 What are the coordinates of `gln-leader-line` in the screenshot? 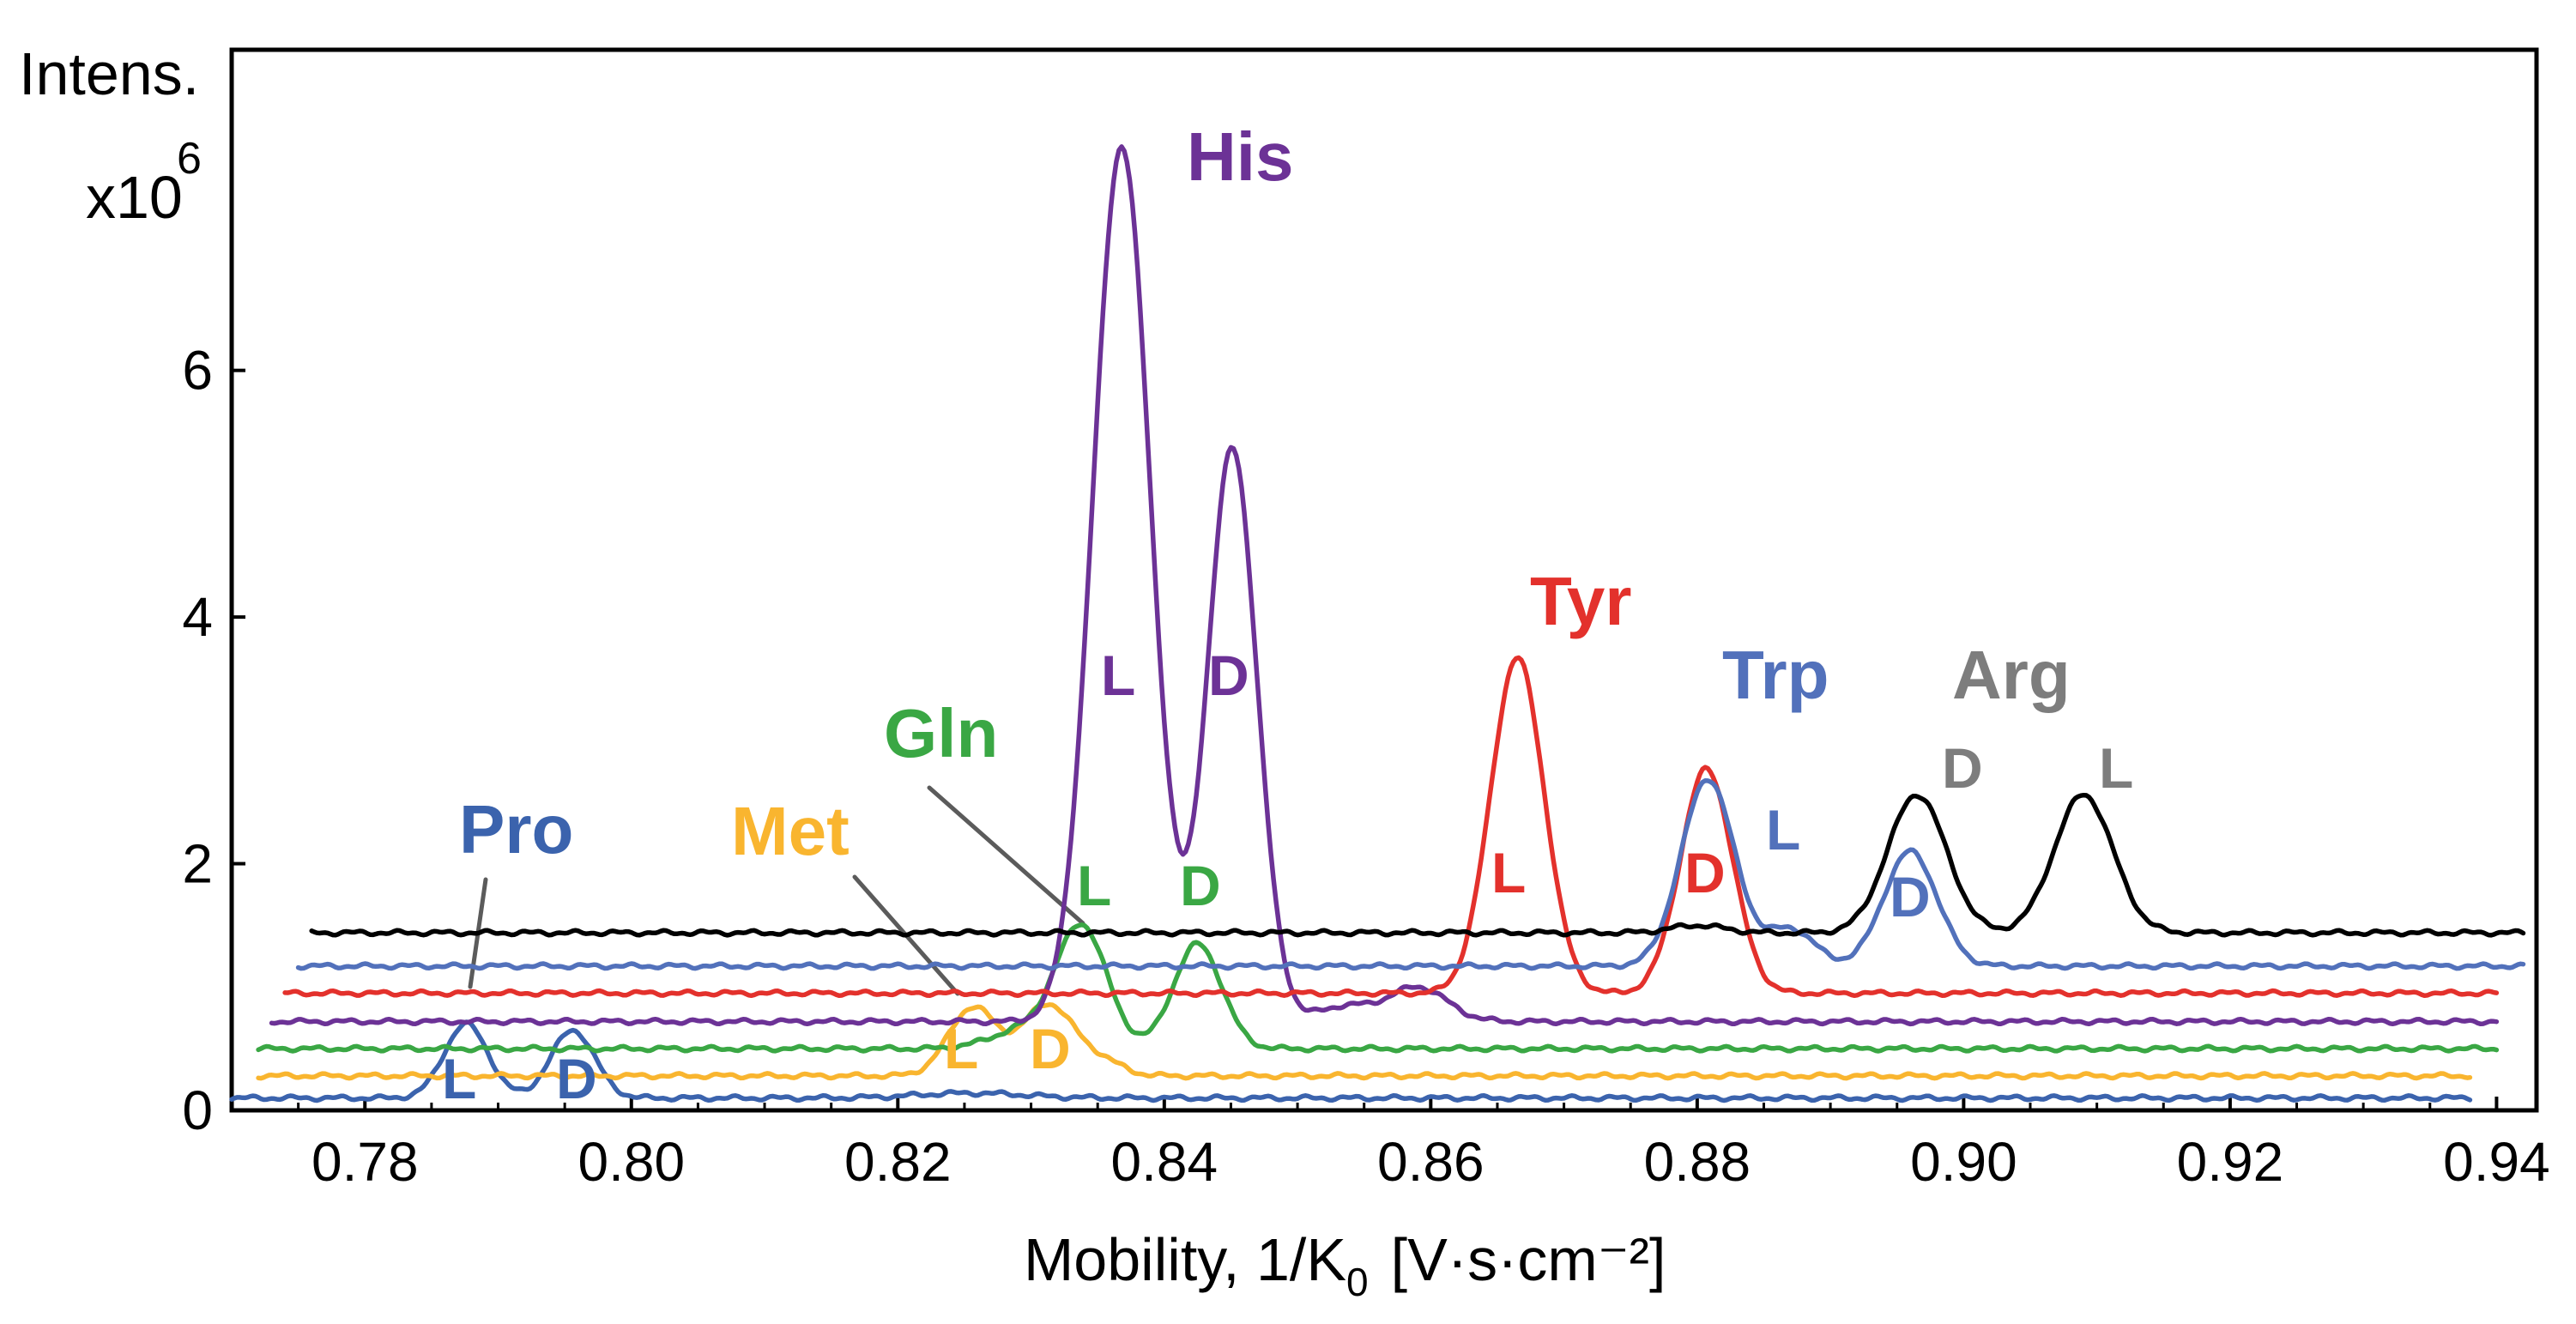 It's located at (1006, 855).